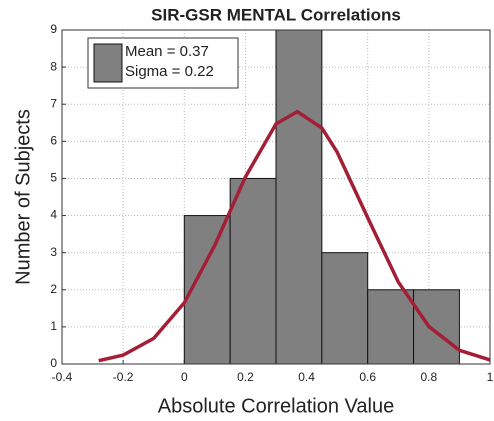  What do you see at coordinates (306, 377) in the screenshot?
I see `x-tick-label: 0.4` at bounding box center [306, 377].